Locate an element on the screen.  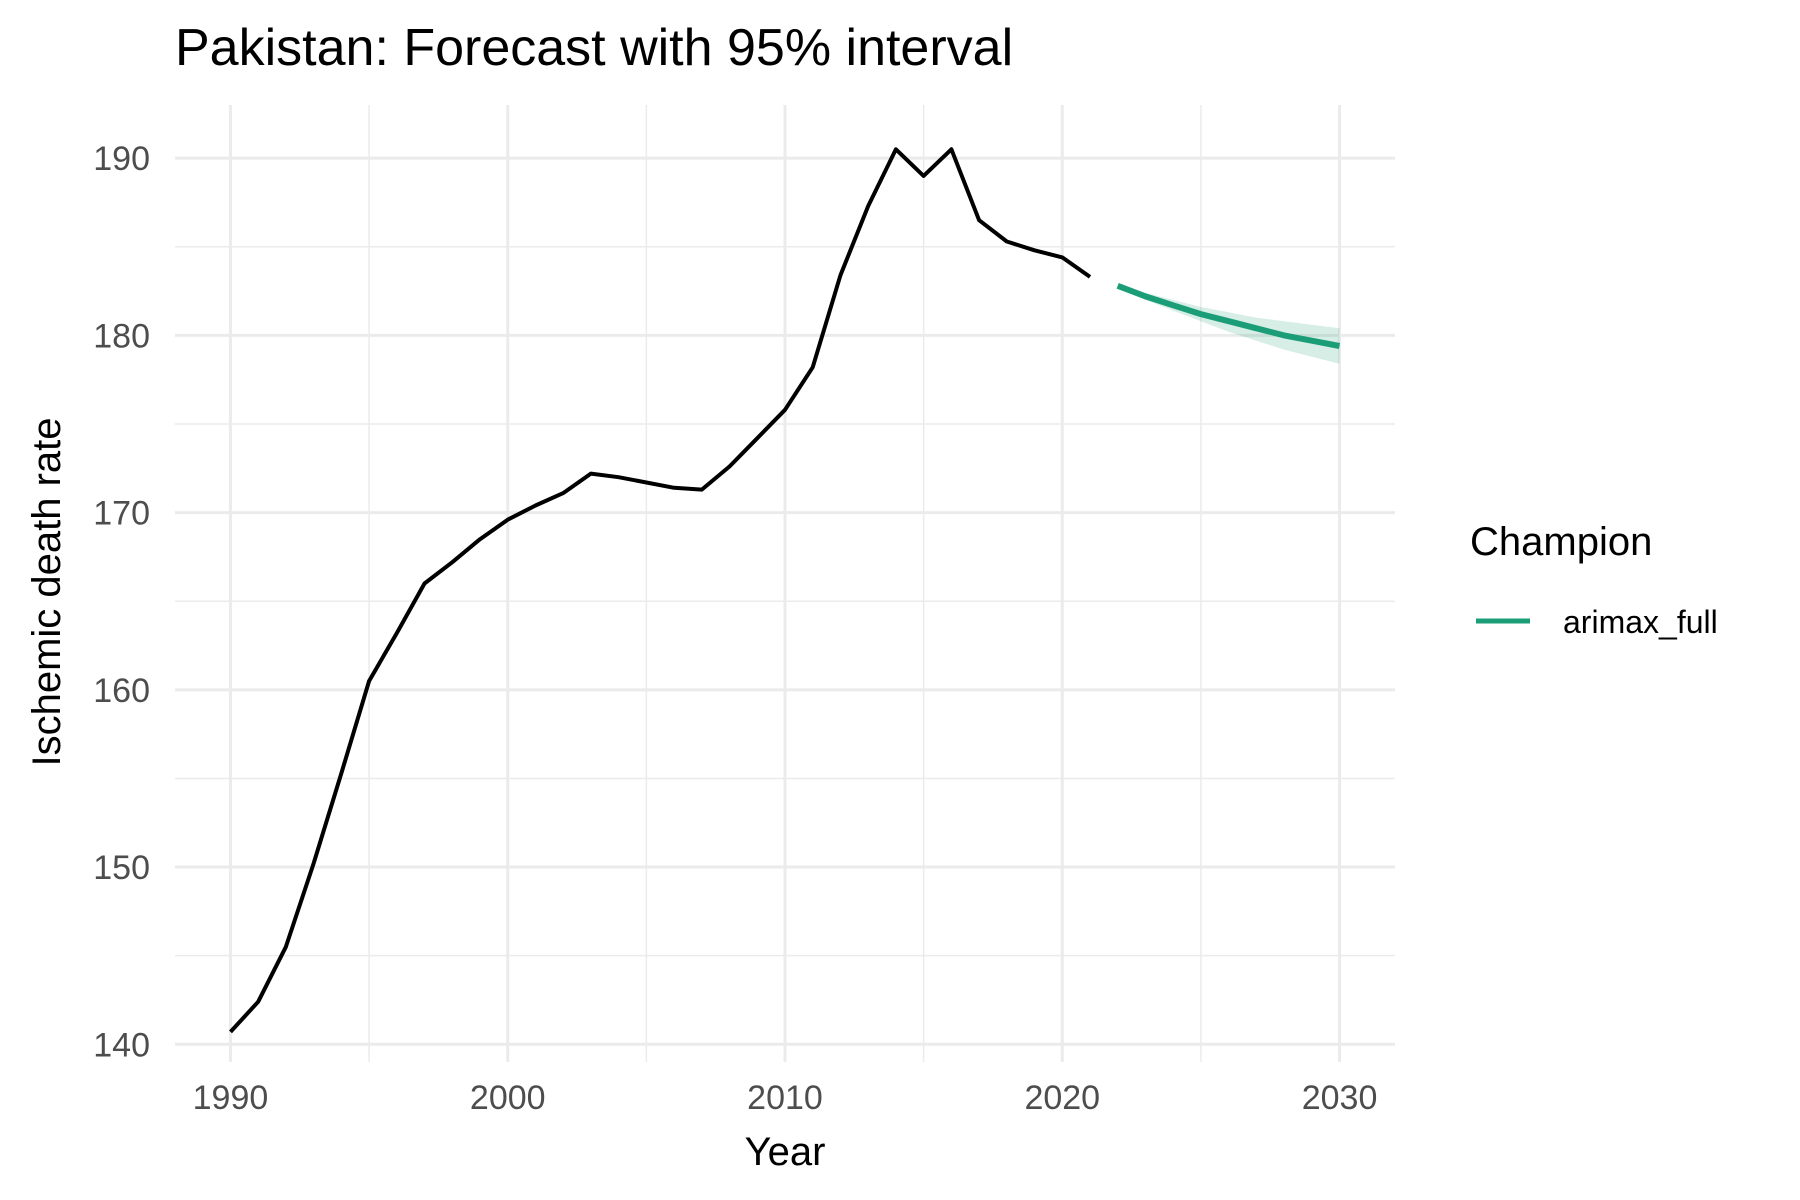
x-tick-label: 1990 is located at coordinates (231, 1098).